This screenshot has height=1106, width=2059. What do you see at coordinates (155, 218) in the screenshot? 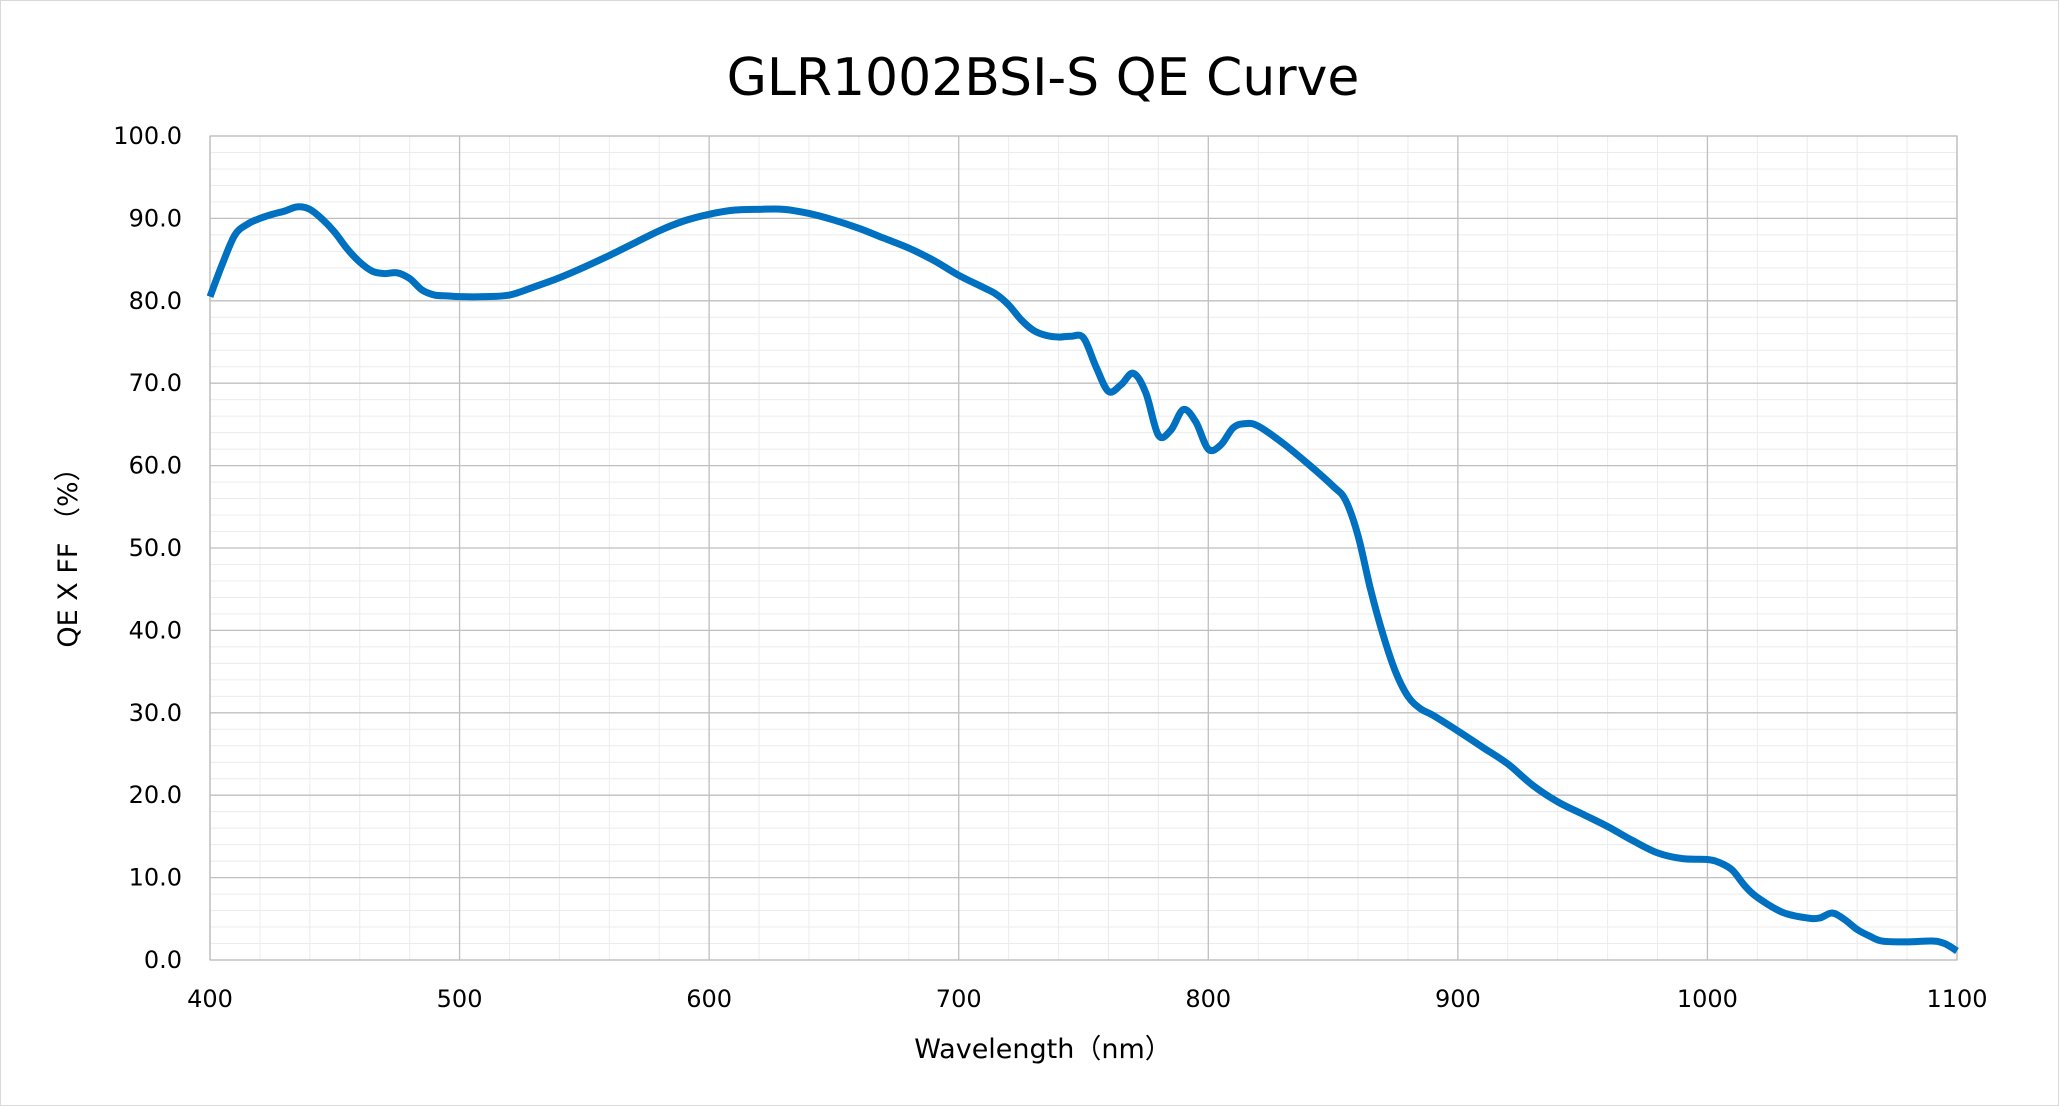
I see `y-tick-label: 90.0` at bounding box center [155, 218].